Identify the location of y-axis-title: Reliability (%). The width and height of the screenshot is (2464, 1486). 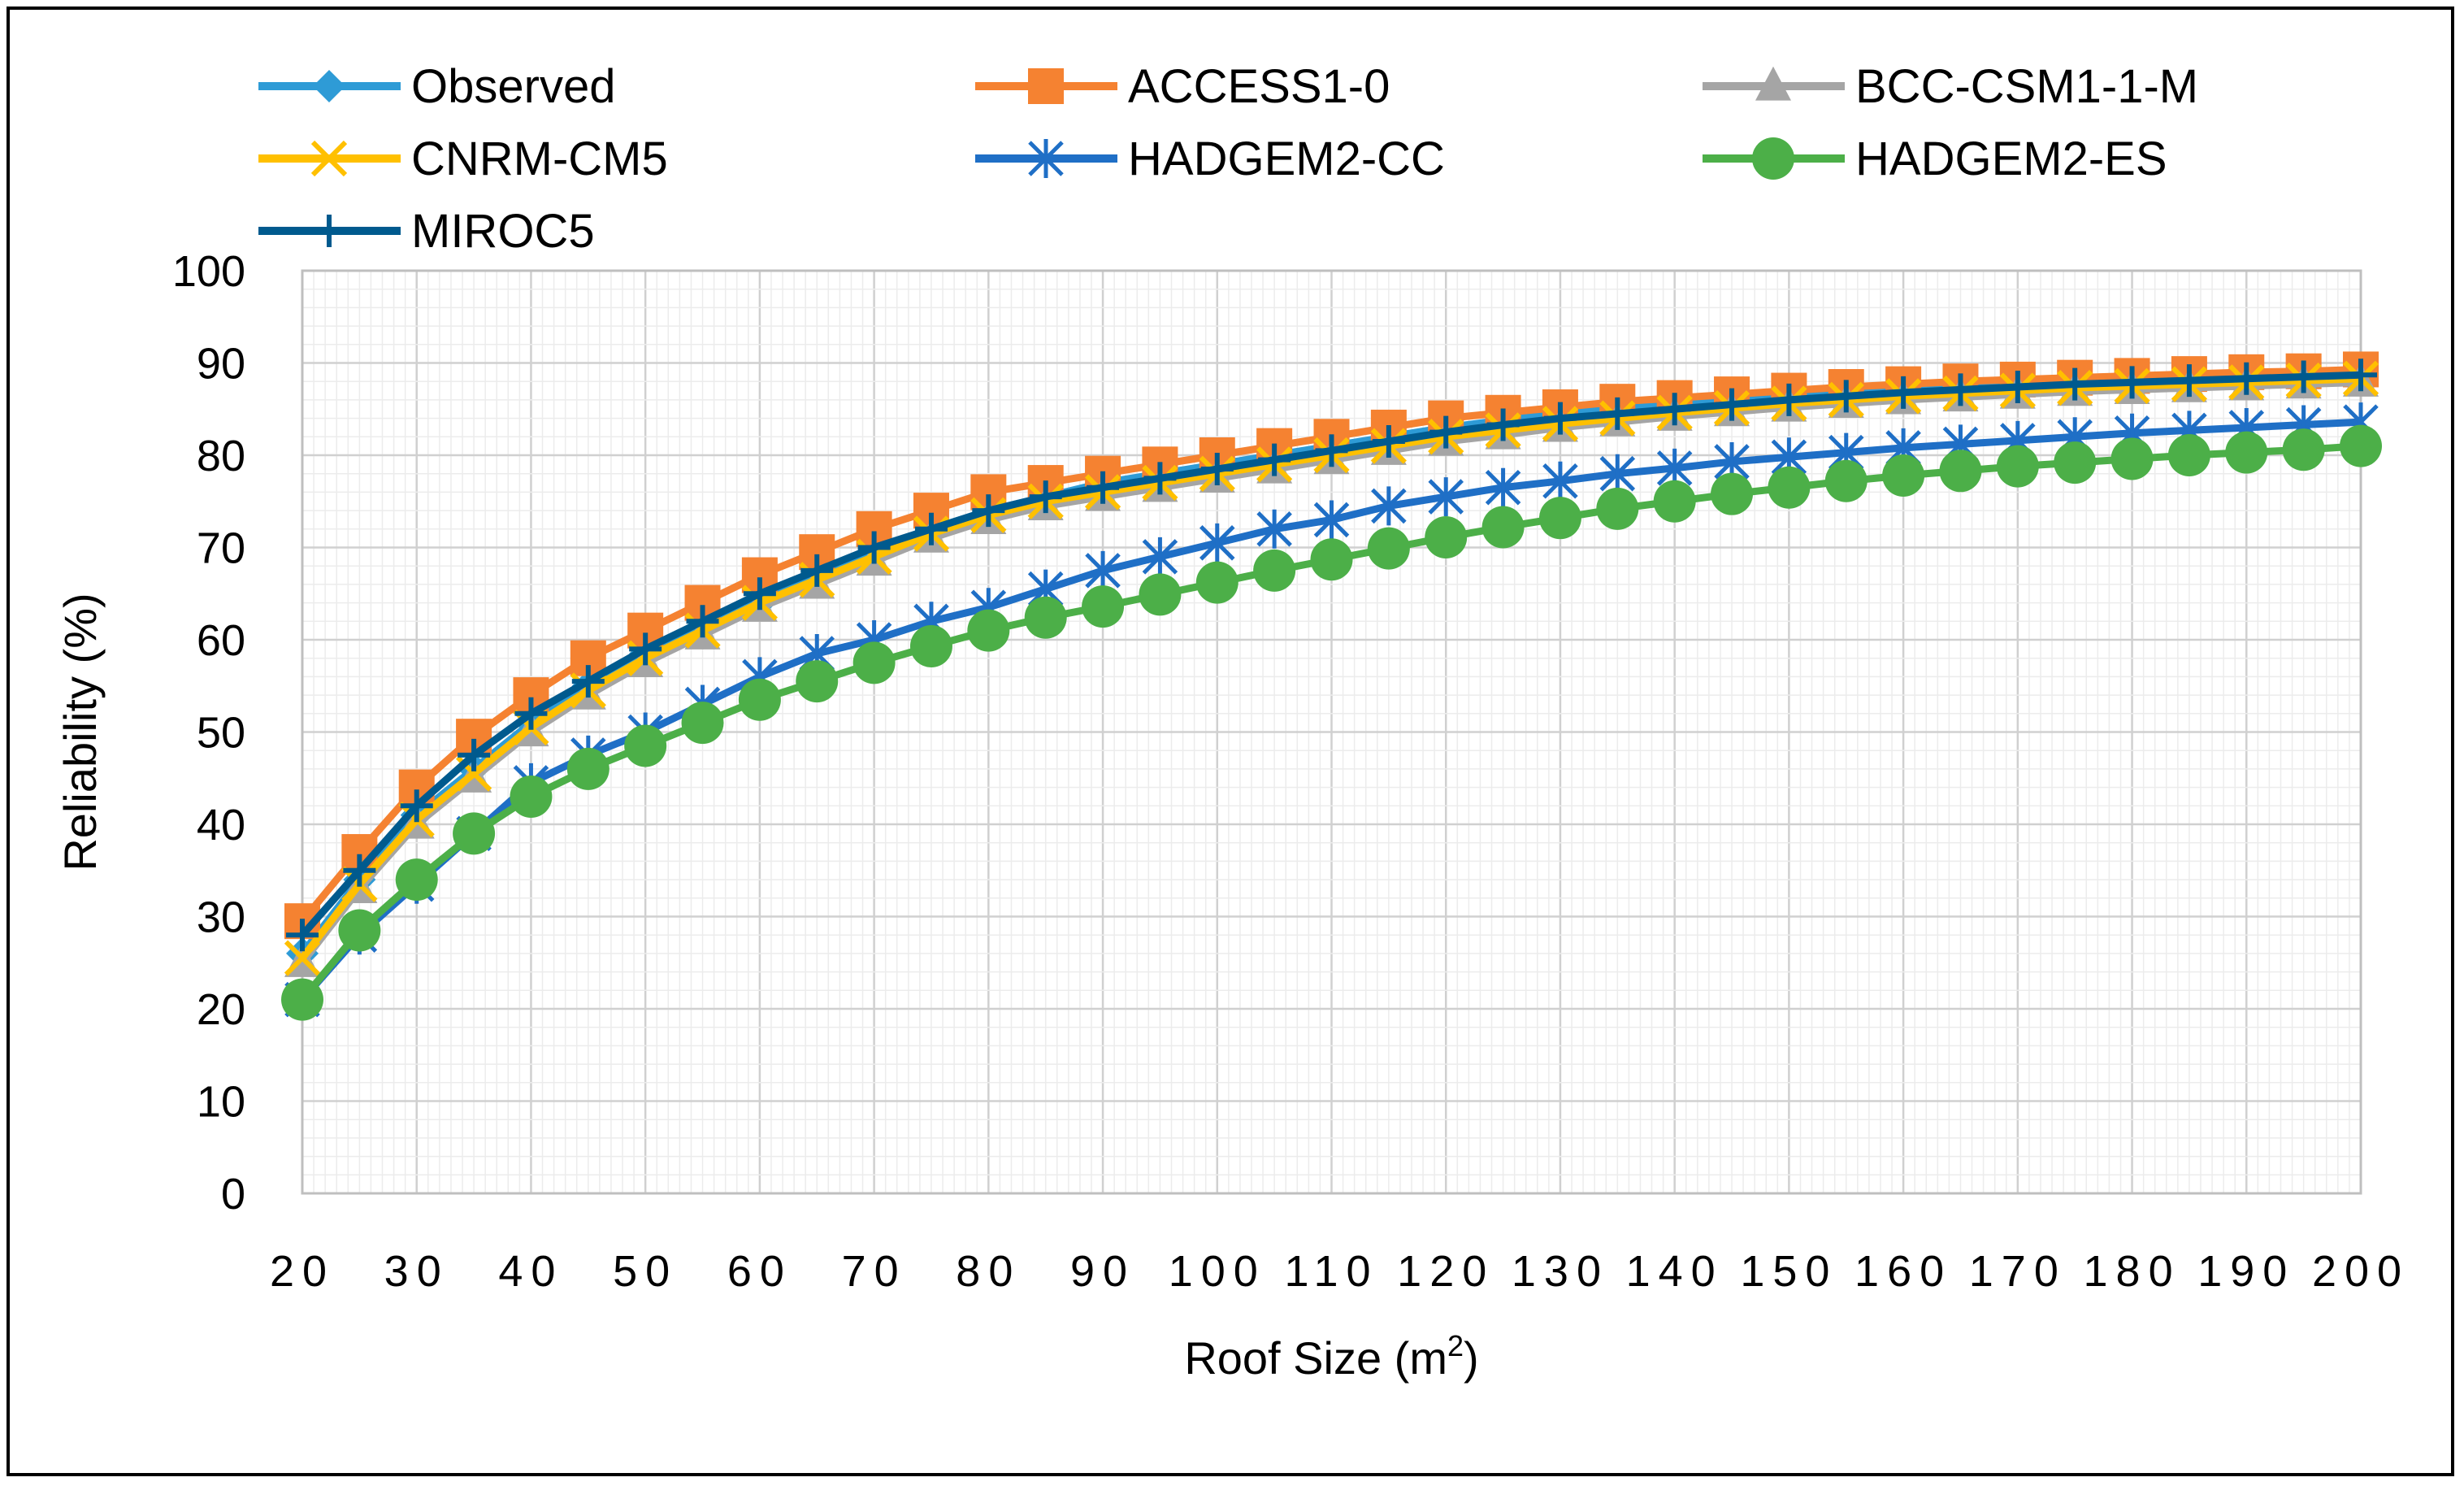
(80, 732).